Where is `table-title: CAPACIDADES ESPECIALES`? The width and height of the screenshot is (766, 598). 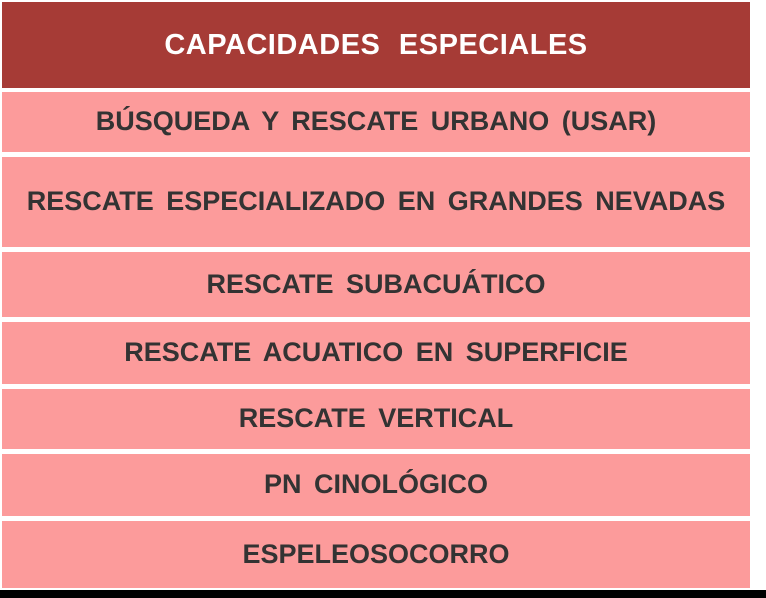 table-title: CAPACIDADES ESPECIALES is located at coordinates (376, 44).